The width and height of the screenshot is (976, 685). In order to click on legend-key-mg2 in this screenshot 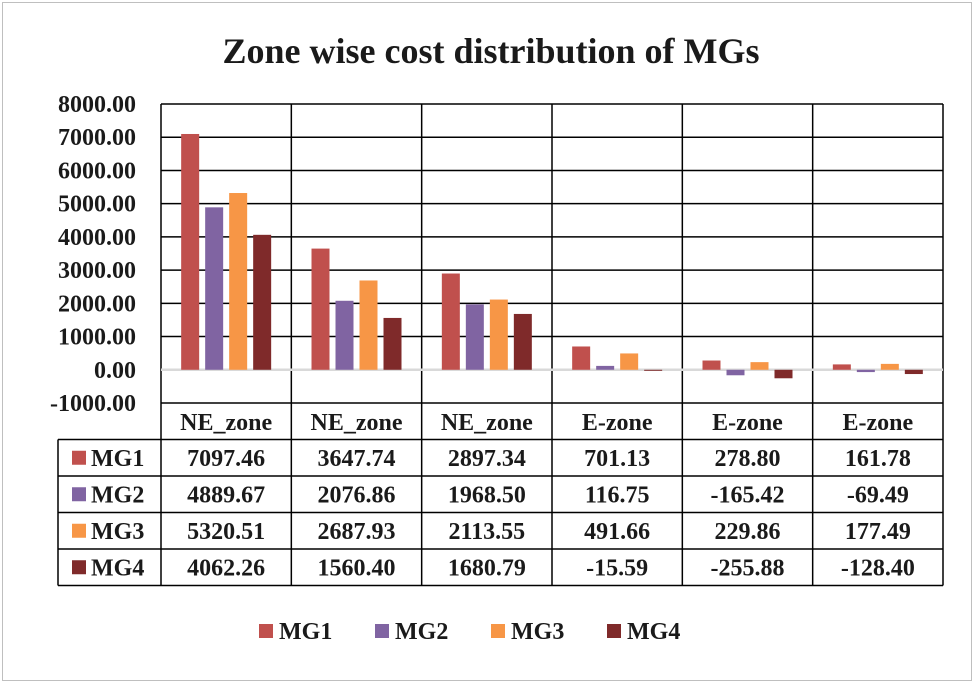, I will do `click(382, 631)`.